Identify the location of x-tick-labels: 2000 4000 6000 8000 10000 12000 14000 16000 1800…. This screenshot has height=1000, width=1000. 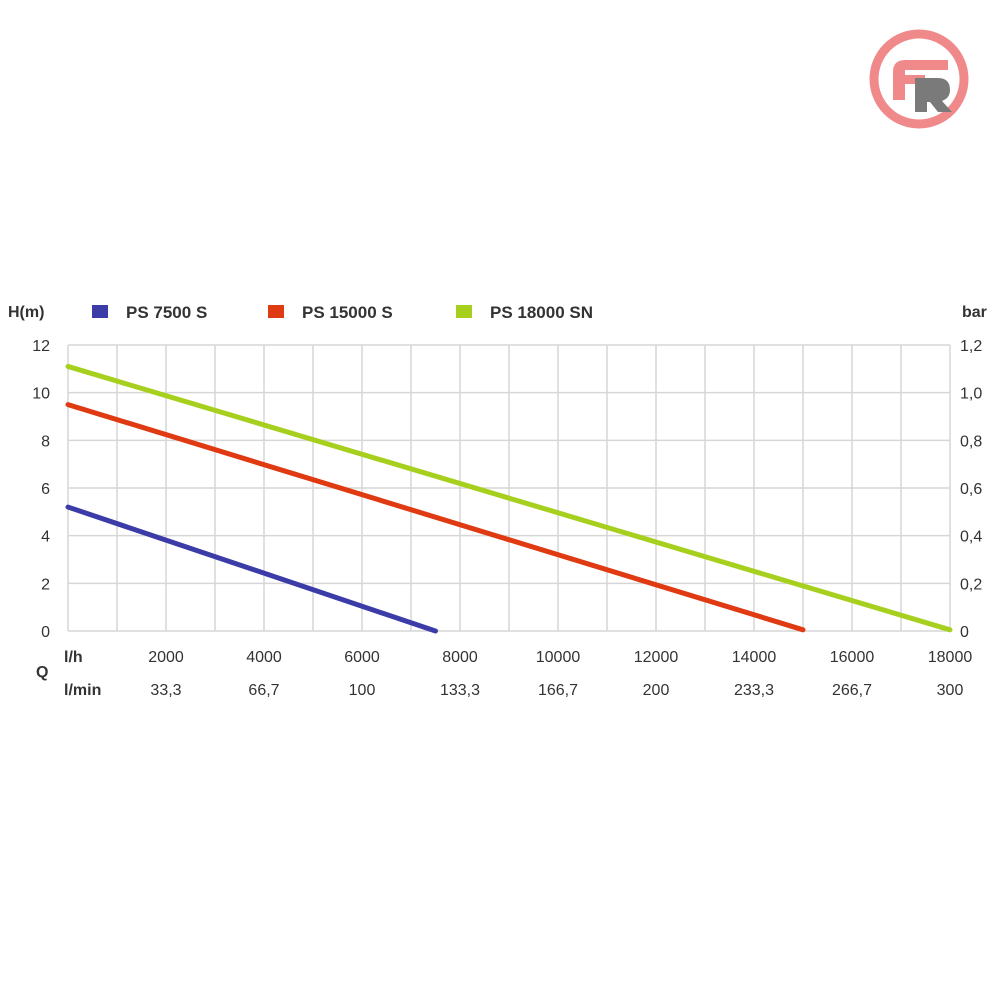
(560, 657).